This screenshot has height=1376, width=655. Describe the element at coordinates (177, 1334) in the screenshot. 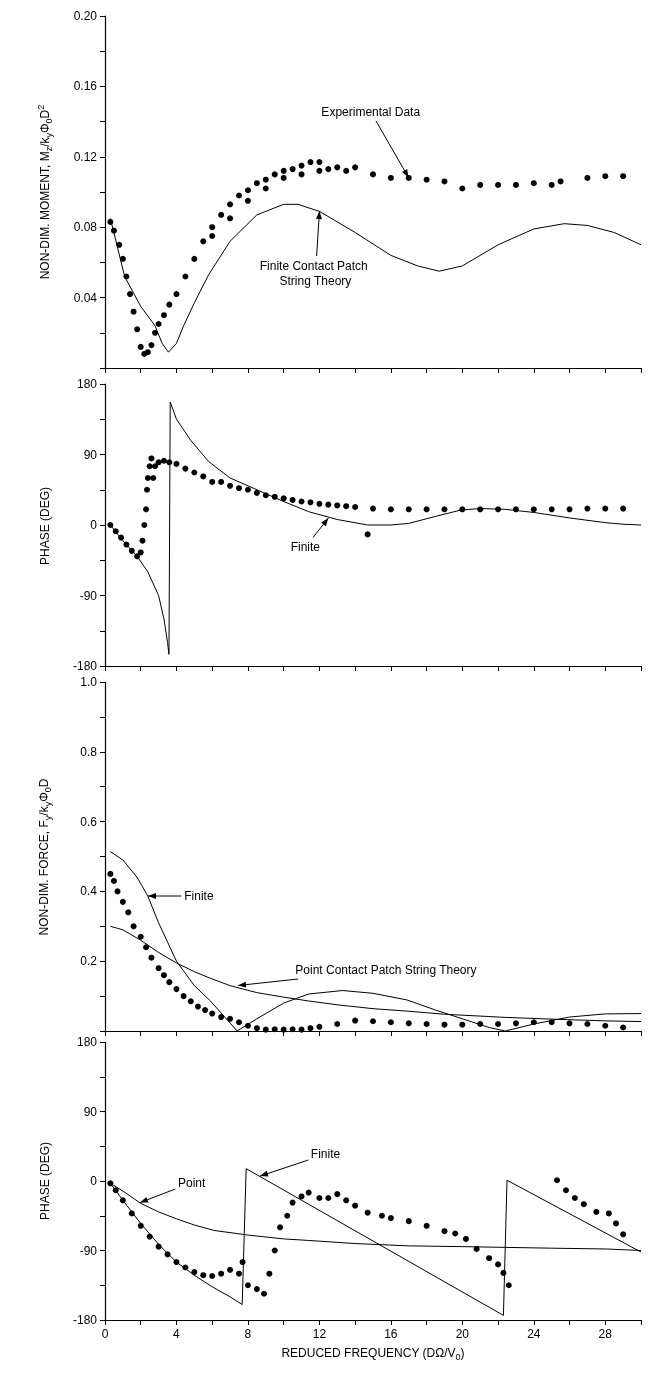

I see `x-tick-label: 4` at that location.